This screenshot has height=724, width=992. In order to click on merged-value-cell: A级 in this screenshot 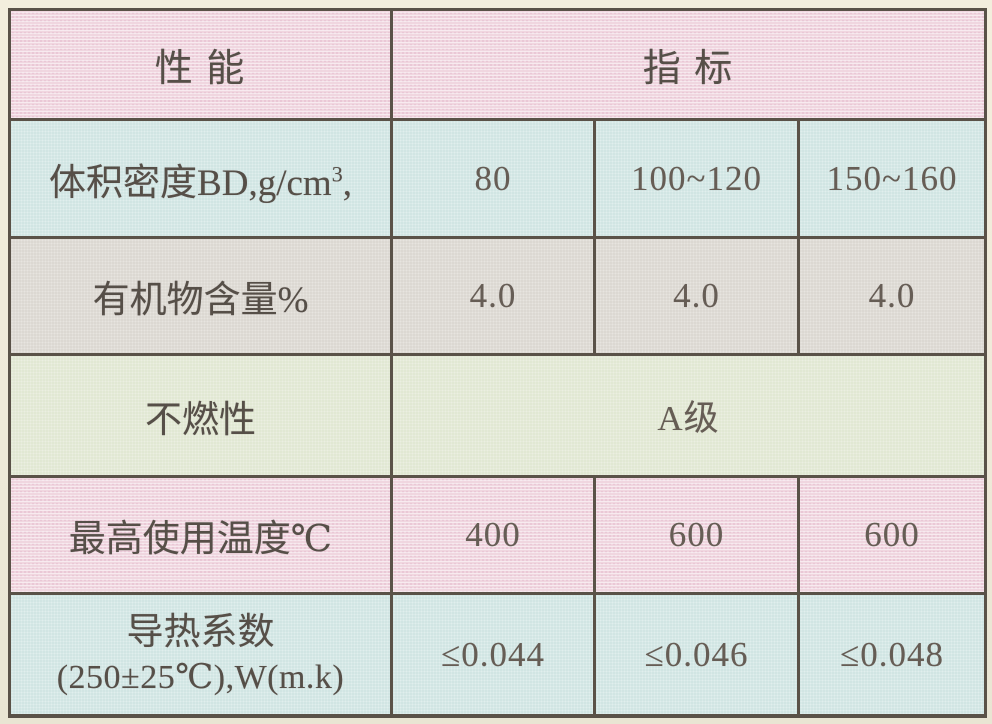, I will do `click(687, 415)`.